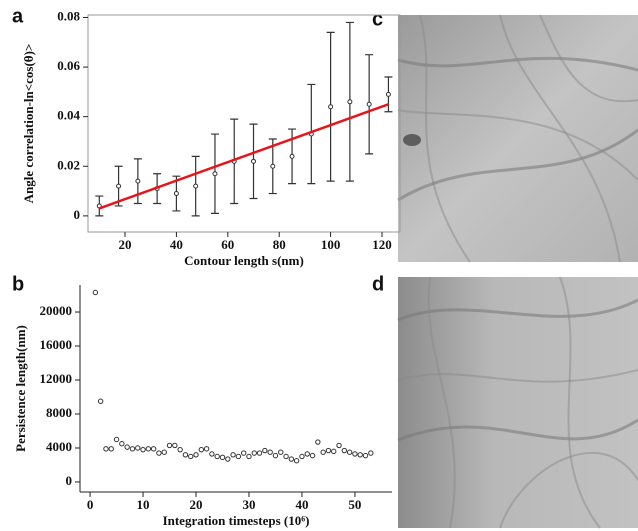  I want to click on y-tick-label: 16000, so click(56, 344).